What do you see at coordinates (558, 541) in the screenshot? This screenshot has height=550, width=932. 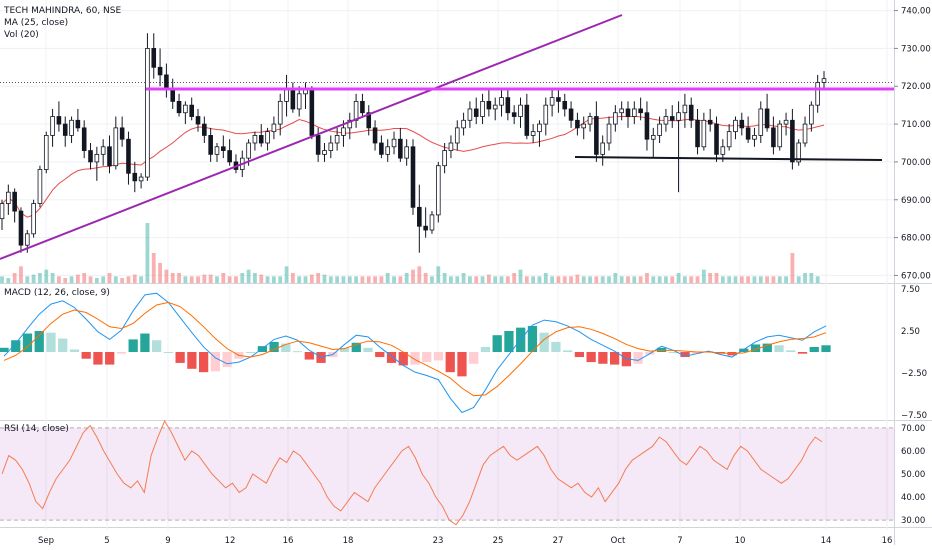 I see `x-tick-label: 27` at bounding box center [558, 541].